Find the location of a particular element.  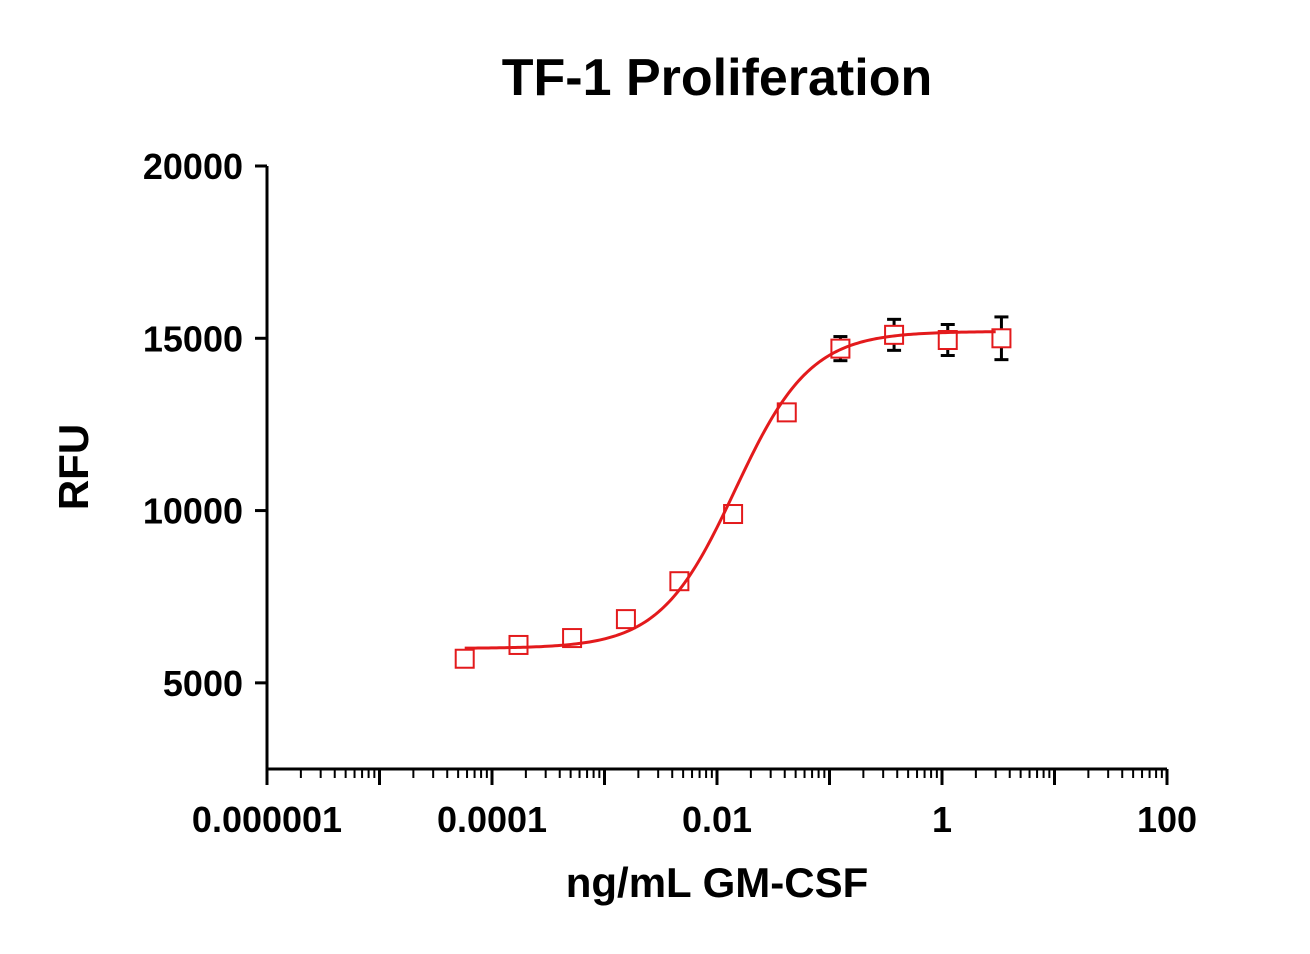

fit-curve is located at coordinates (730, 490).